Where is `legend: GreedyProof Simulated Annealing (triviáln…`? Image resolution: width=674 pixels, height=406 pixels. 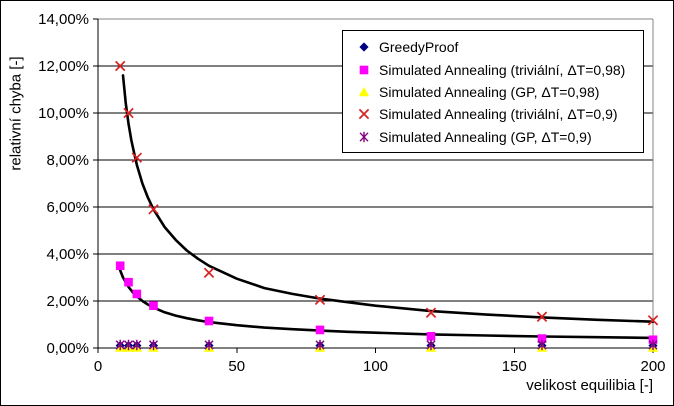
legend: GreedyProof Simulated Annealing (triviáln… is located at coordinates (493, 91).